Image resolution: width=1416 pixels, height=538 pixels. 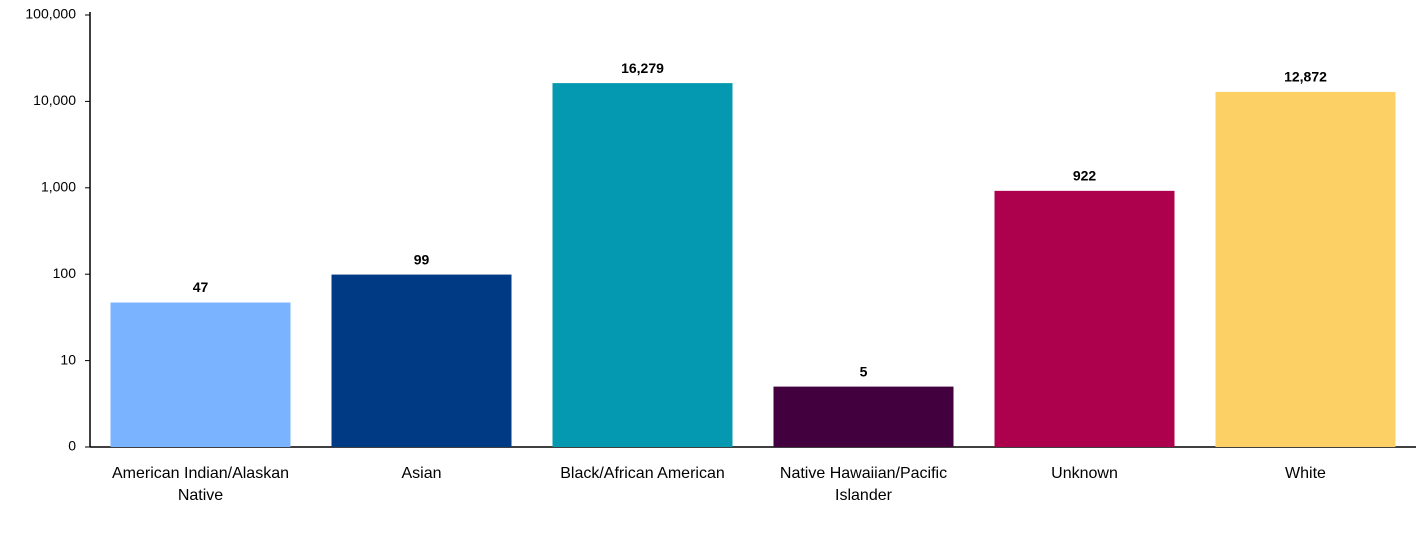 What do you see at coordinates (421, 473) in the screenshot?
I see `x-tick-label: Asian` at bounding box center [421, 473].